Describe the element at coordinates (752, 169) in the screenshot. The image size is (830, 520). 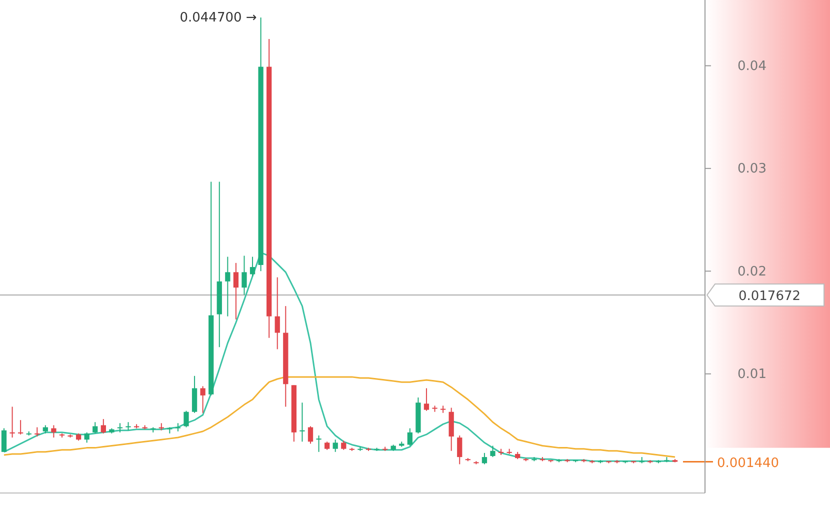
I see `y-tick-label: 0.03` at that location.